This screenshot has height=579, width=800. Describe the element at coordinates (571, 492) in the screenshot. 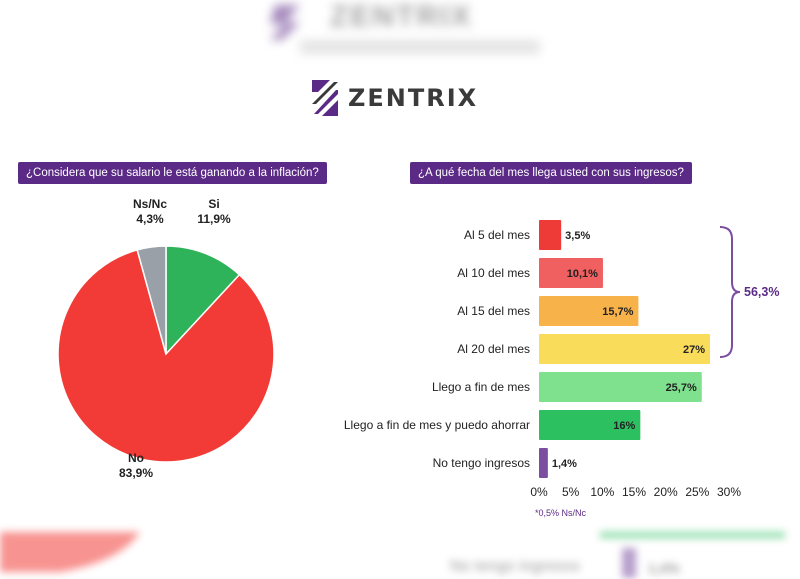

I see `x-tick-label: 5%` at that location.